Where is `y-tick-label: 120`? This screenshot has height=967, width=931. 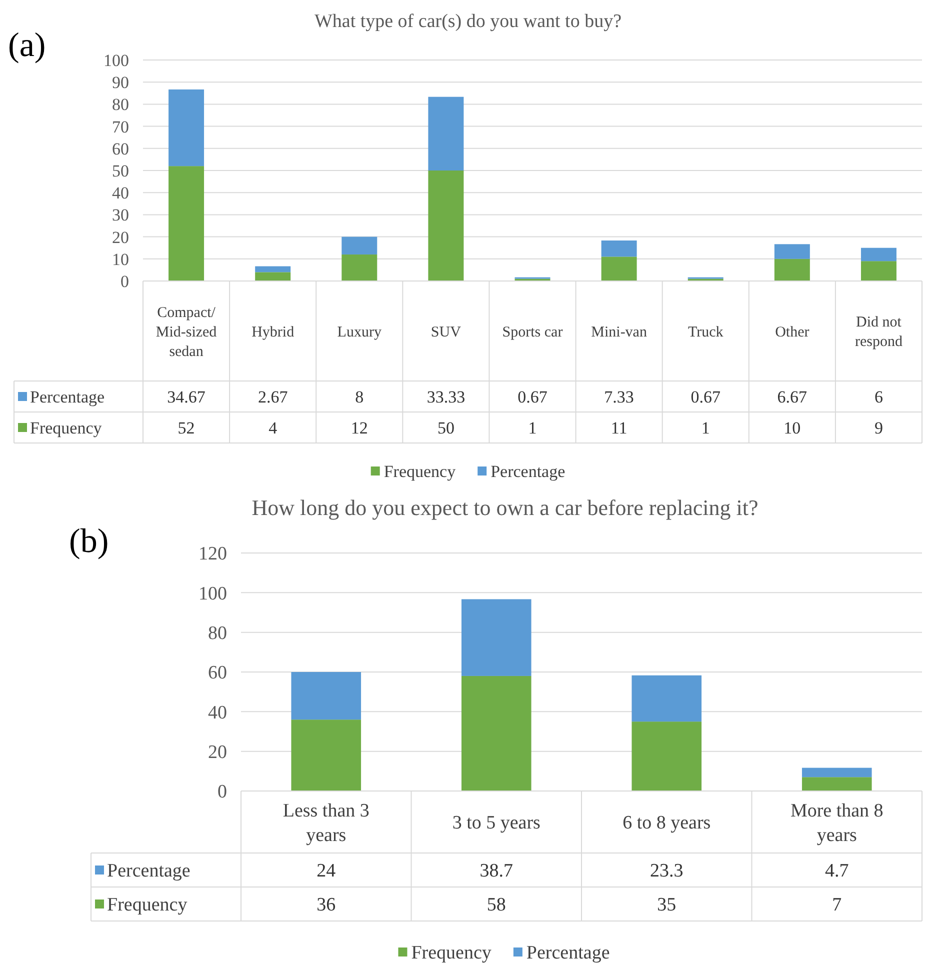
y-tick-label: 120 is located at coordinates (212, 554).